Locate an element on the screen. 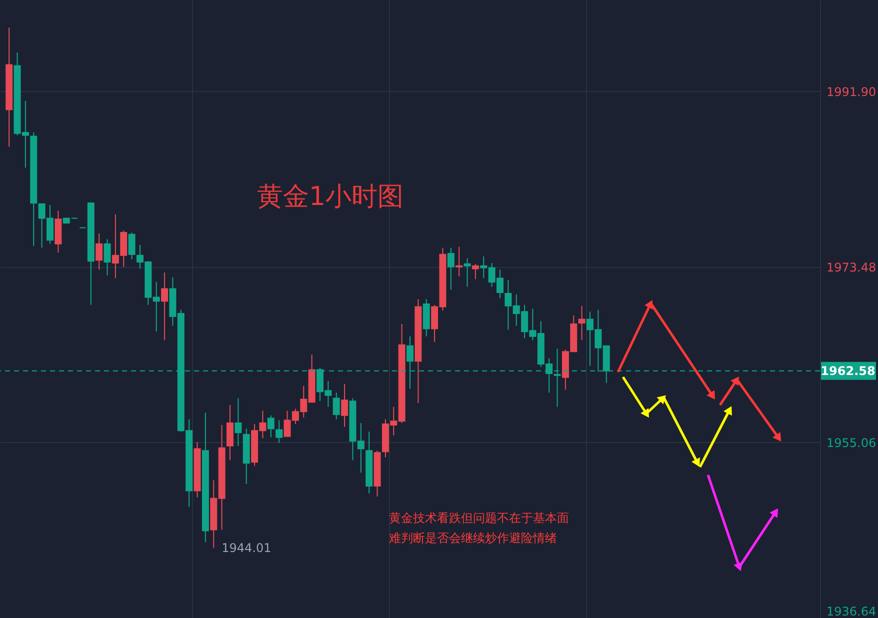 The image size is (878, 618). y-tick-label: 1936.64 is located at coordinates (851, 611).